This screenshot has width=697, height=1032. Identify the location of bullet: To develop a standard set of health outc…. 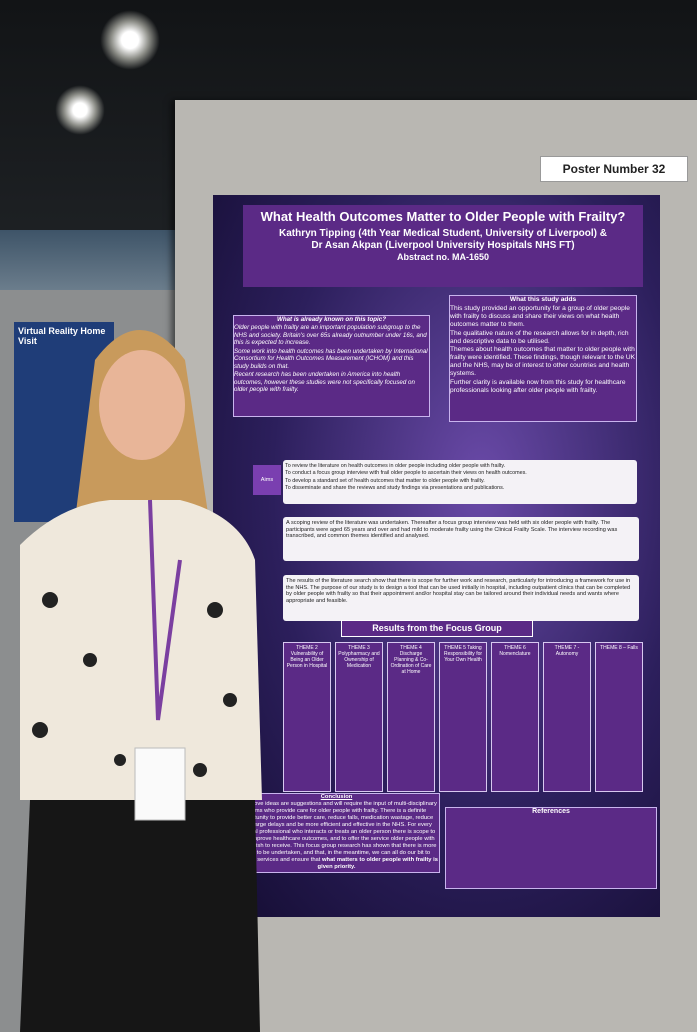
(385, 480).